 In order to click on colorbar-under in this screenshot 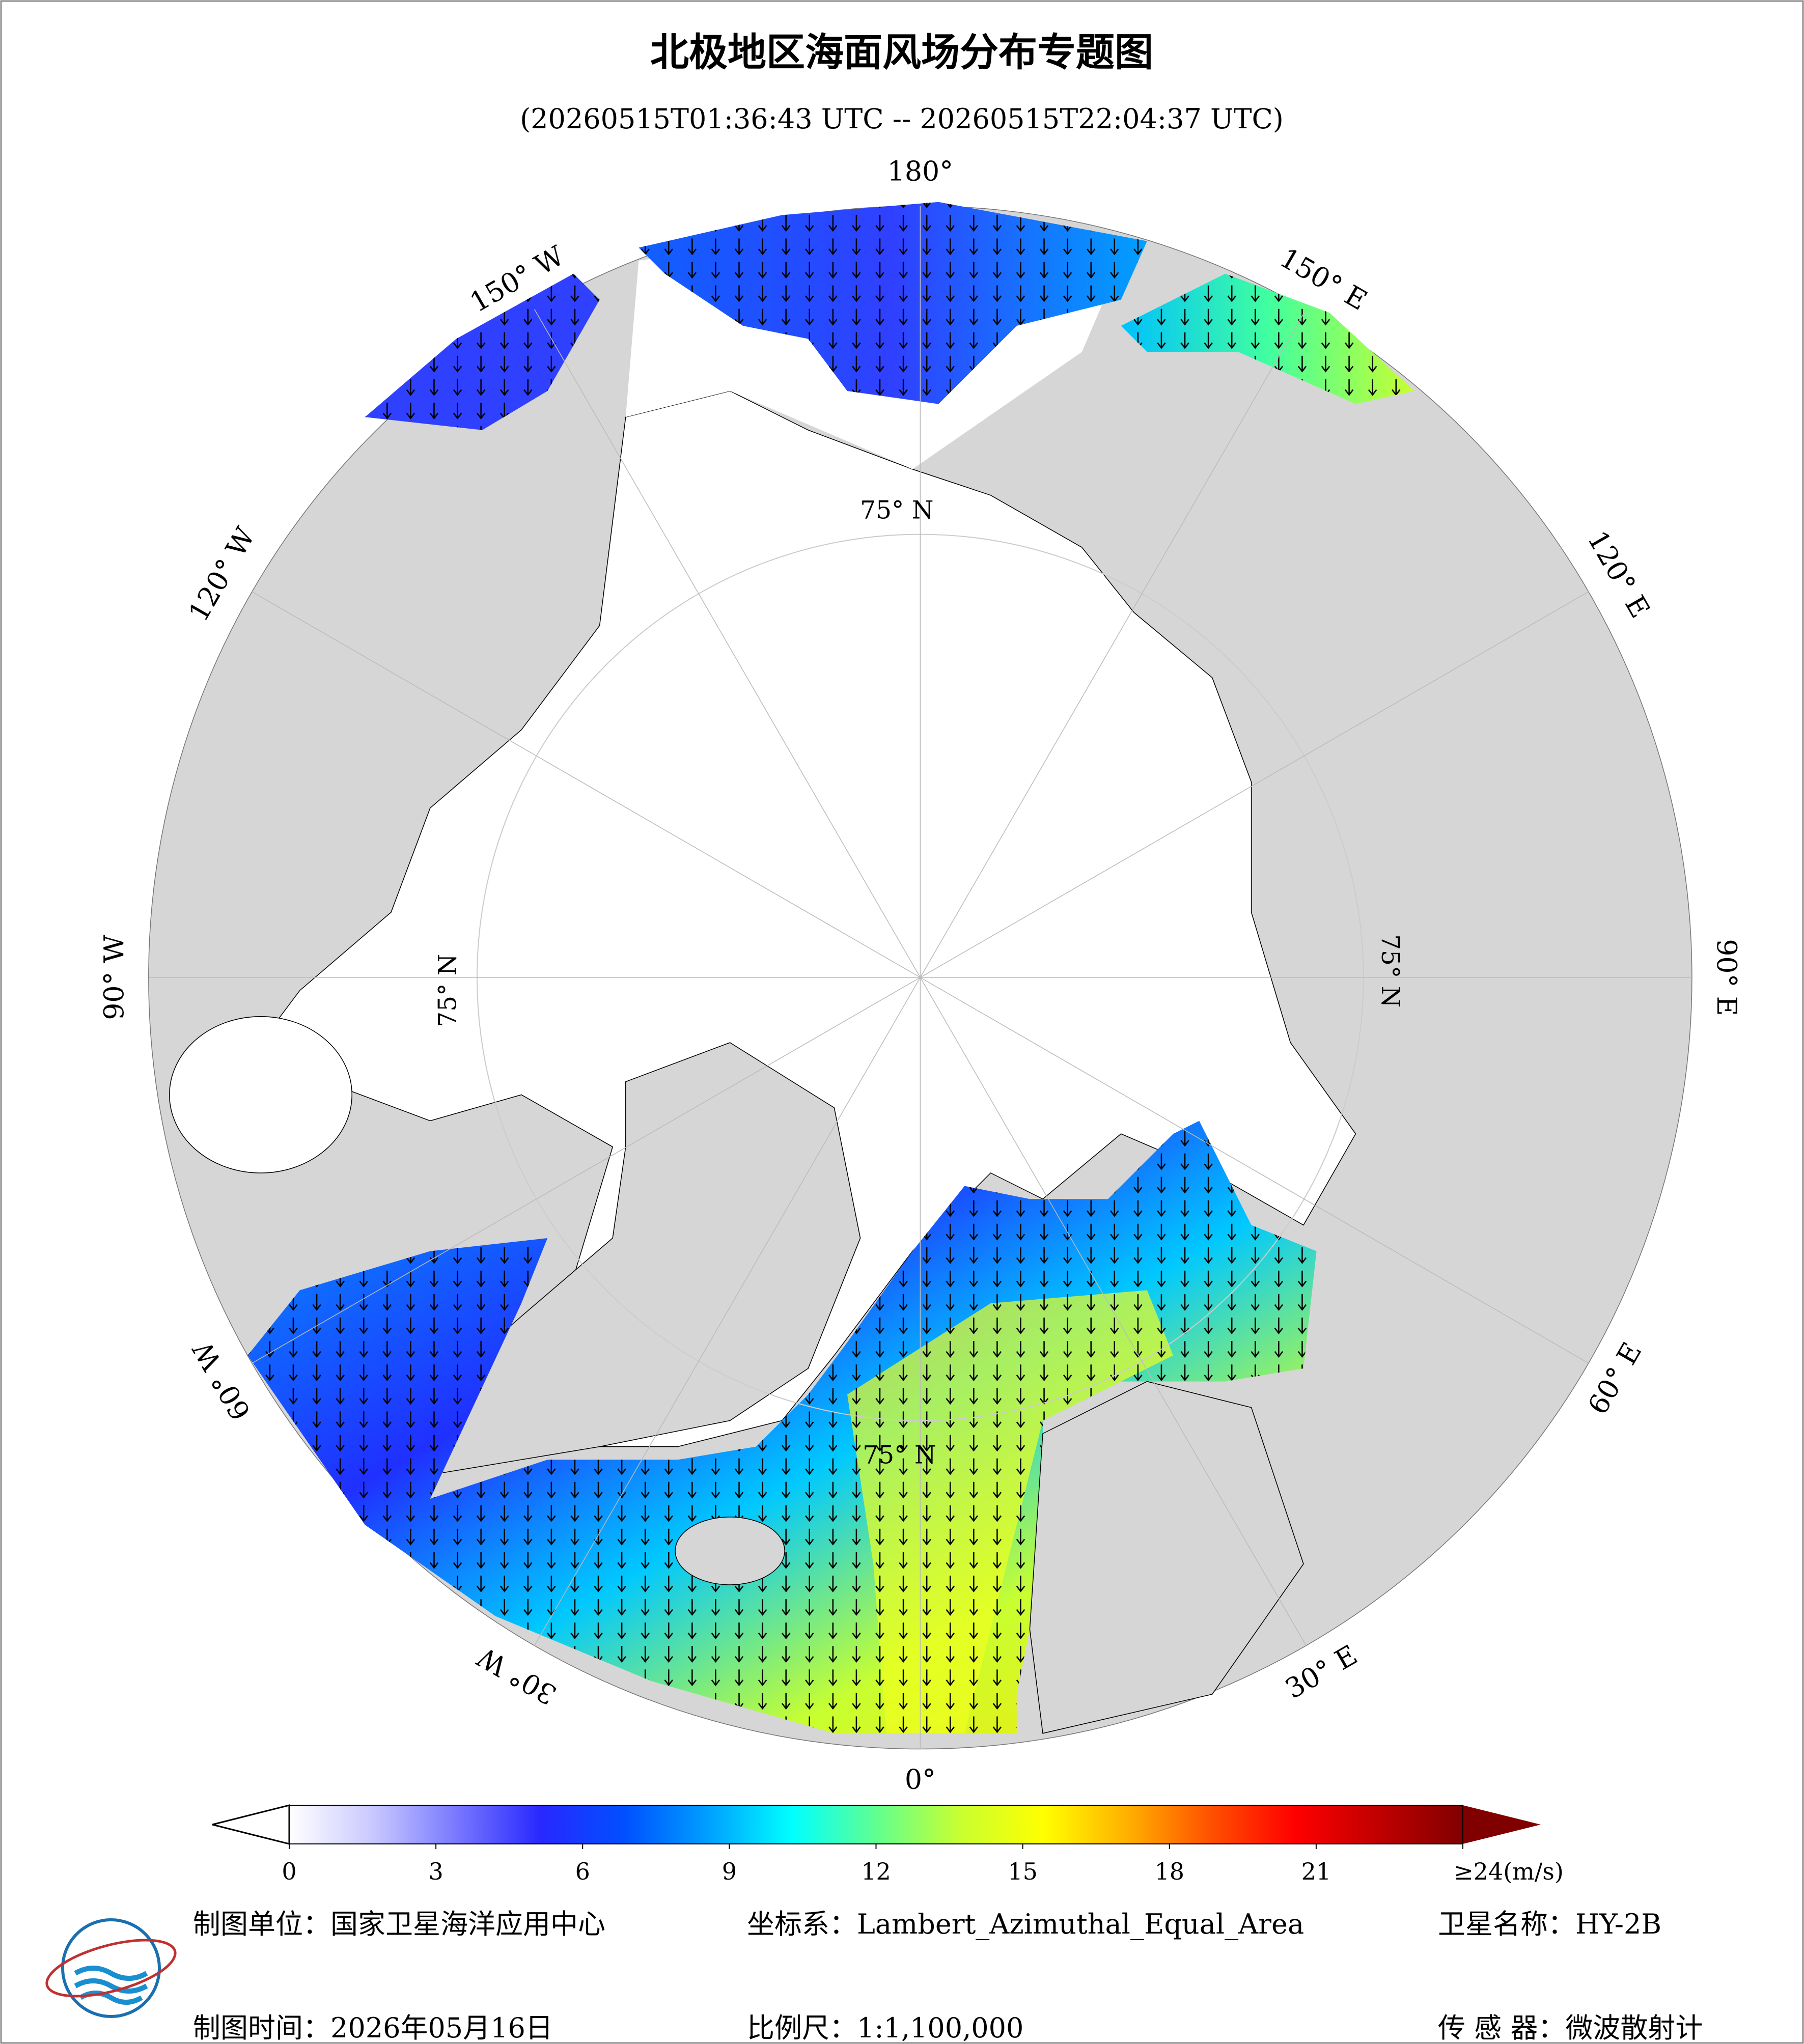, I will do `click(251, 1824)`.